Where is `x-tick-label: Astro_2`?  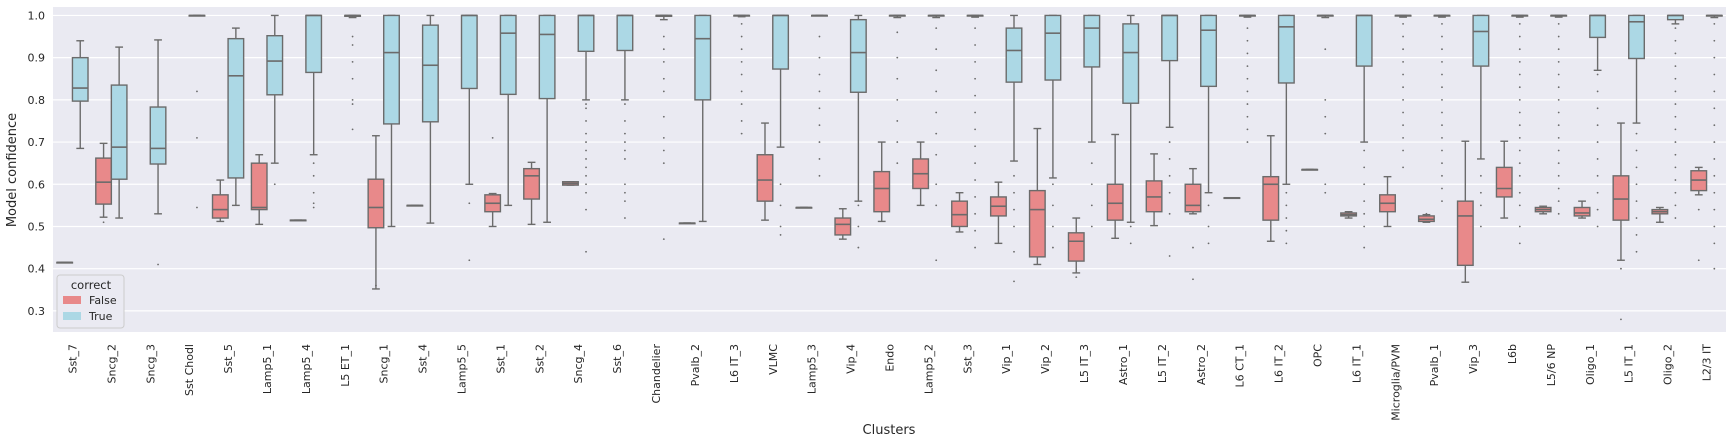
x-tick-label: Astro_2 is located at coordinates (1201, 364).